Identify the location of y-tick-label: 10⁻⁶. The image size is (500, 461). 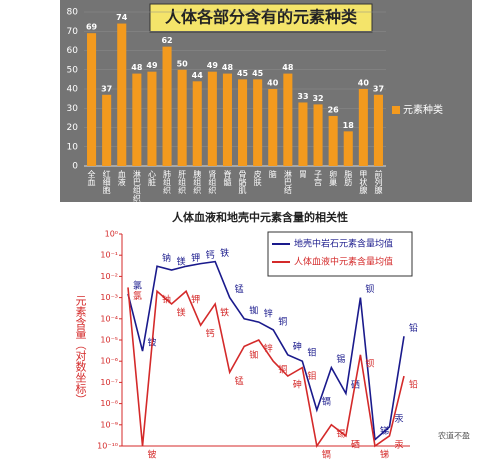
(109, 361).